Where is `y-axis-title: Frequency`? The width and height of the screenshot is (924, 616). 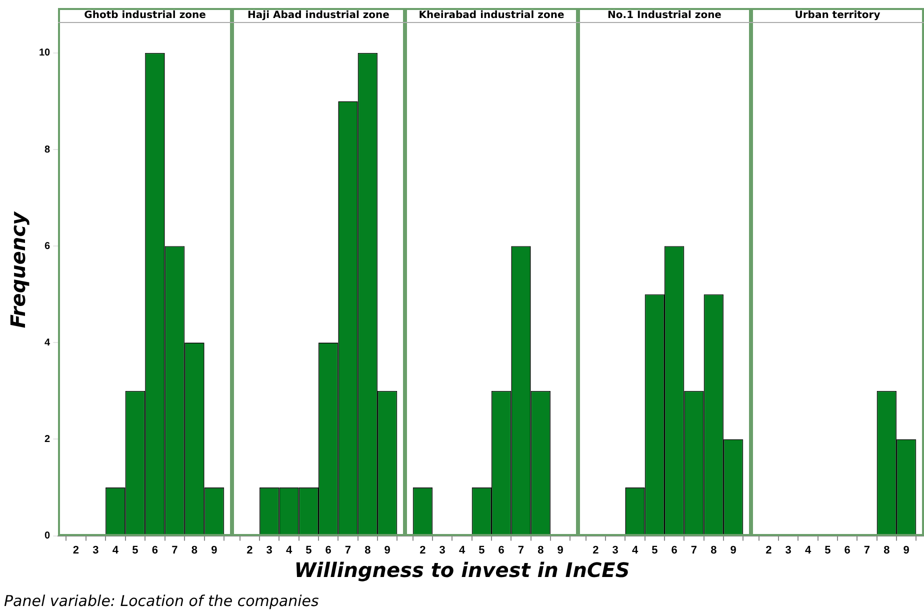 y-axis-title: Frequency is located at coordinates (18, 270).